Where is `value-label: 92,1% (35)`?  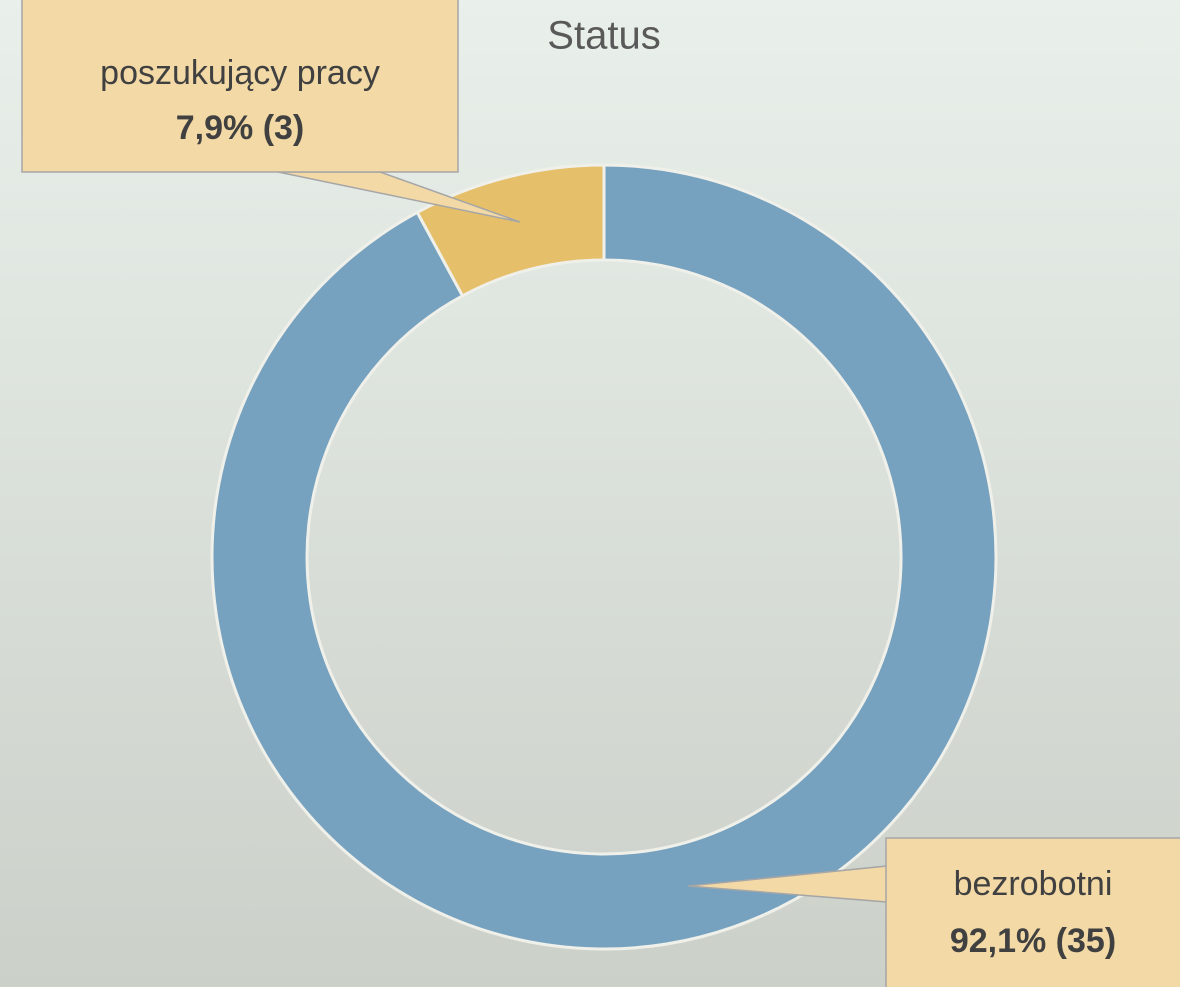
value-label: 92,1% (35) is located at coordinates (1033, 941).